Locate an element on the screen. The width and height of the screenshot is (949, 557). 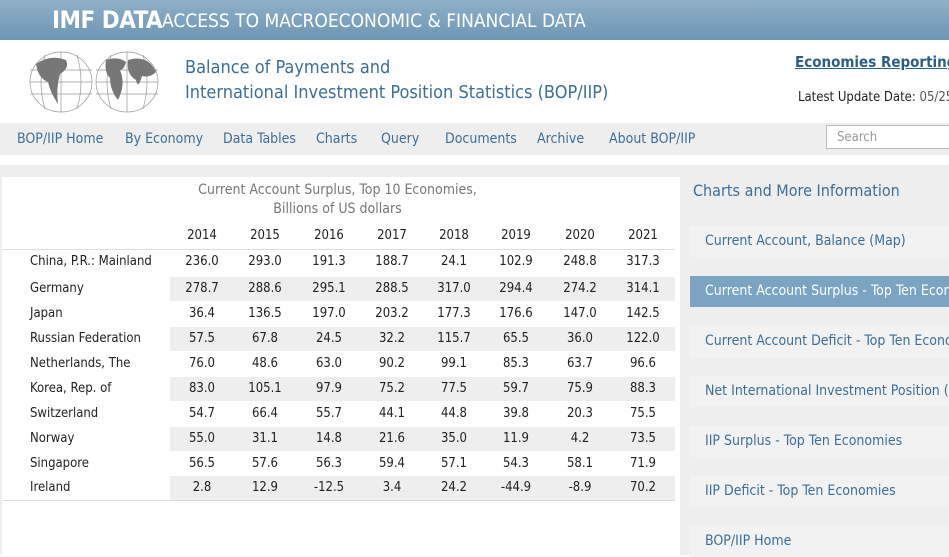
column-header: 2020 is located at coordinates (580, 235).